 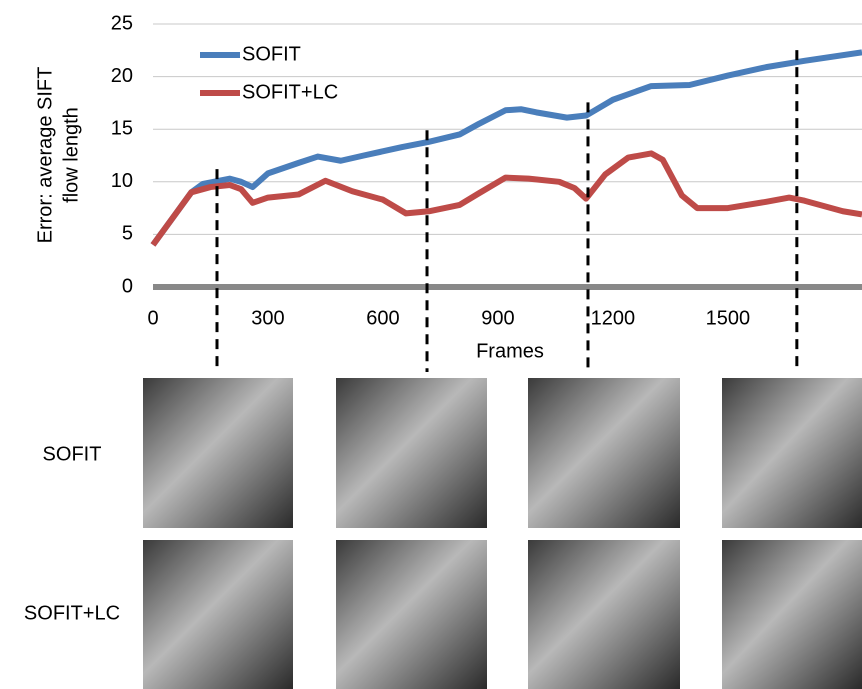 What do you see at coordinates (71, 155) in the screenshot?
I see `y-axis-label: flow length` at bounding box center [71, 155].